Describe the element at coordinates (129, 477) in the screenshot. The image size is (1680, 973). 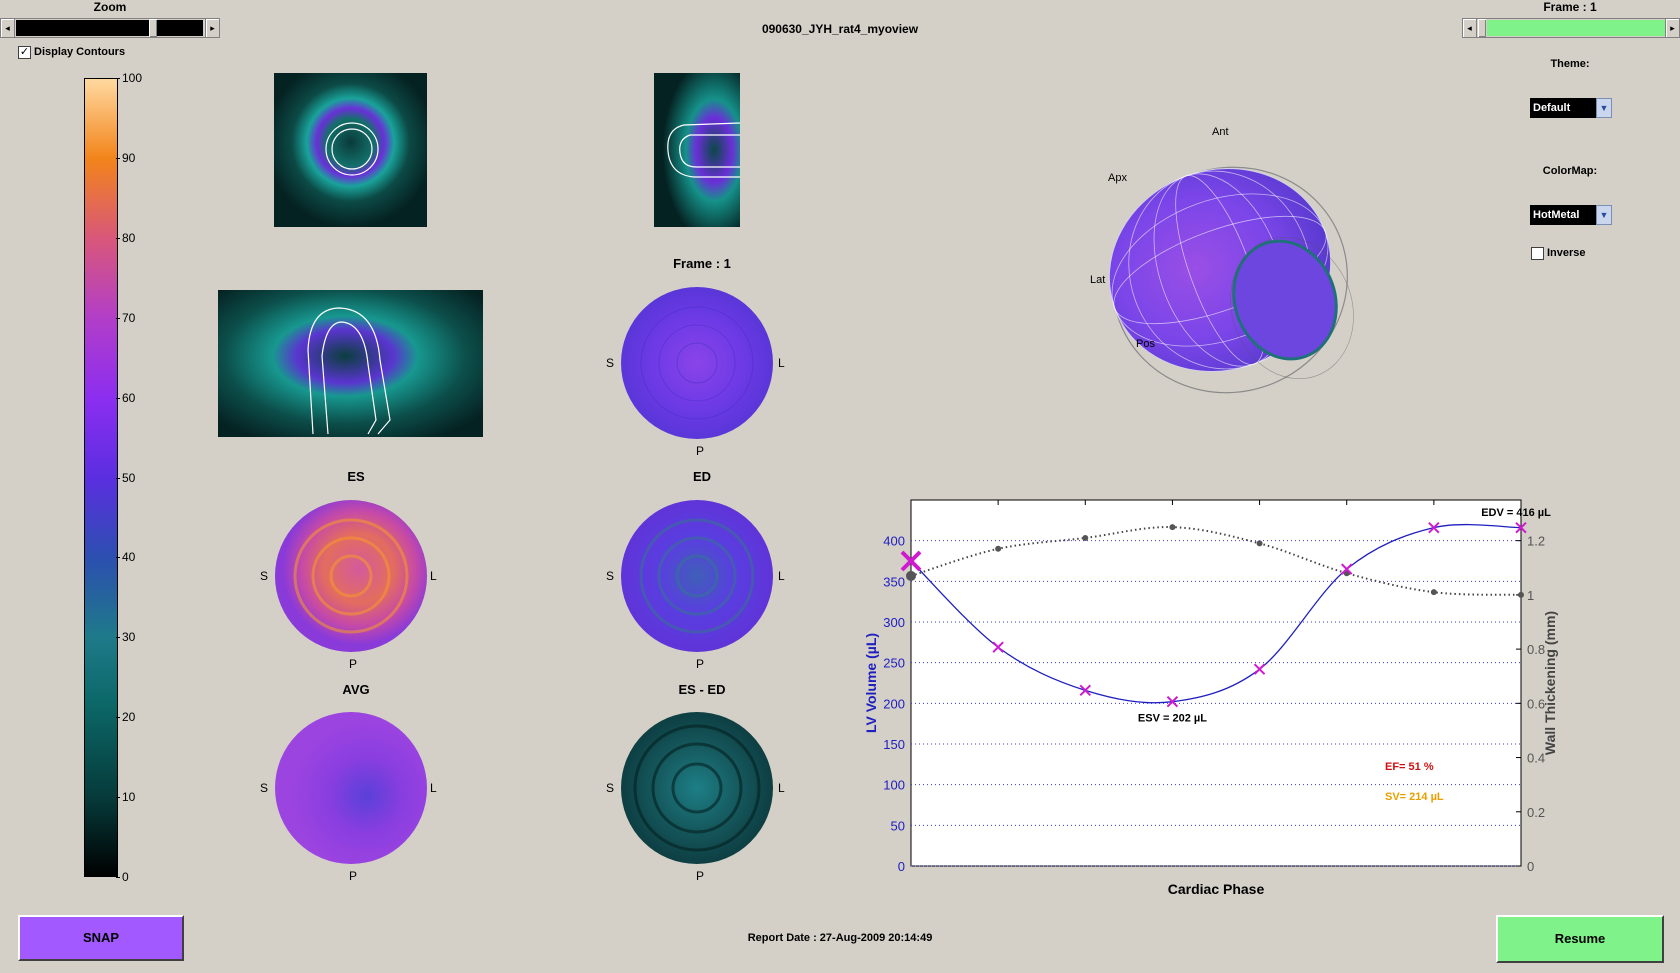
I see `colorbar-tick-label: 50` at that location.